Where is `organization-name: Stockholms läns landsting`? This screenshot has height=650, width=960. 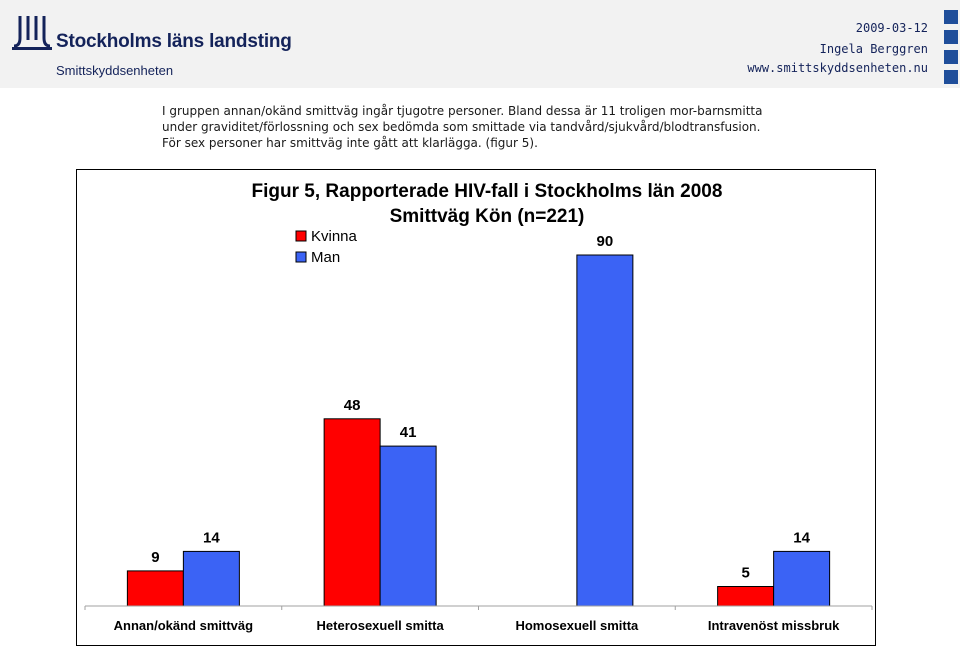 organization-name: Stockholms läns landsting is located at coordinates (174, 41).